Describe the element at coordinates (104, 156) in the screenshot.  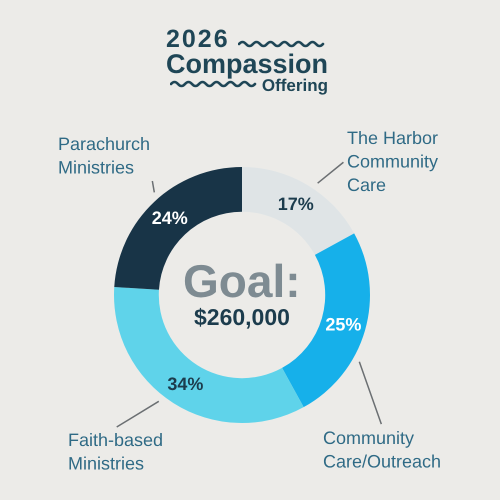
I see `slice-label: Parachurch Ministries` at that location.